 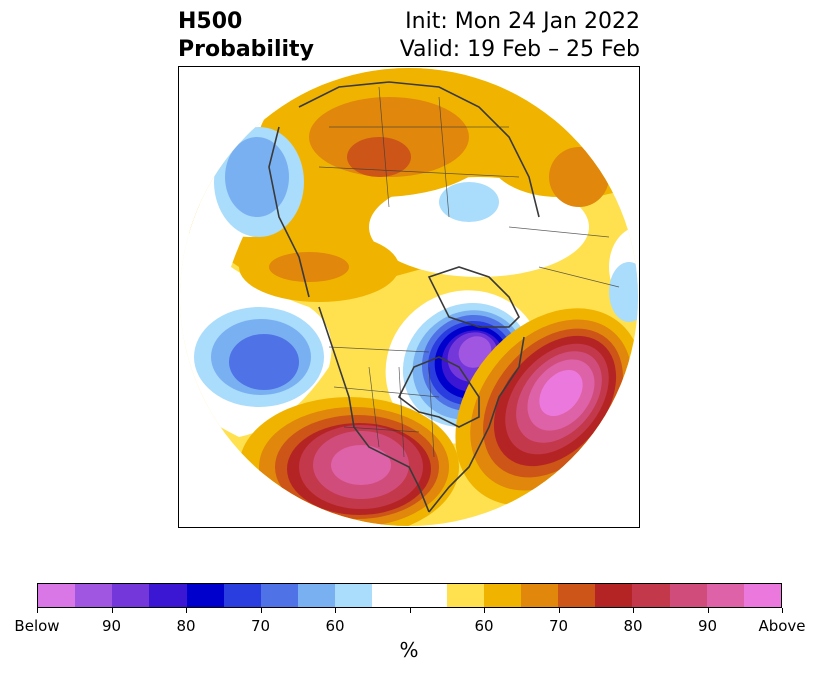 What do you see at coordinates (246, 49) in the screenshot?
I see `title-field: Probability` at bounding box center [246, 49].